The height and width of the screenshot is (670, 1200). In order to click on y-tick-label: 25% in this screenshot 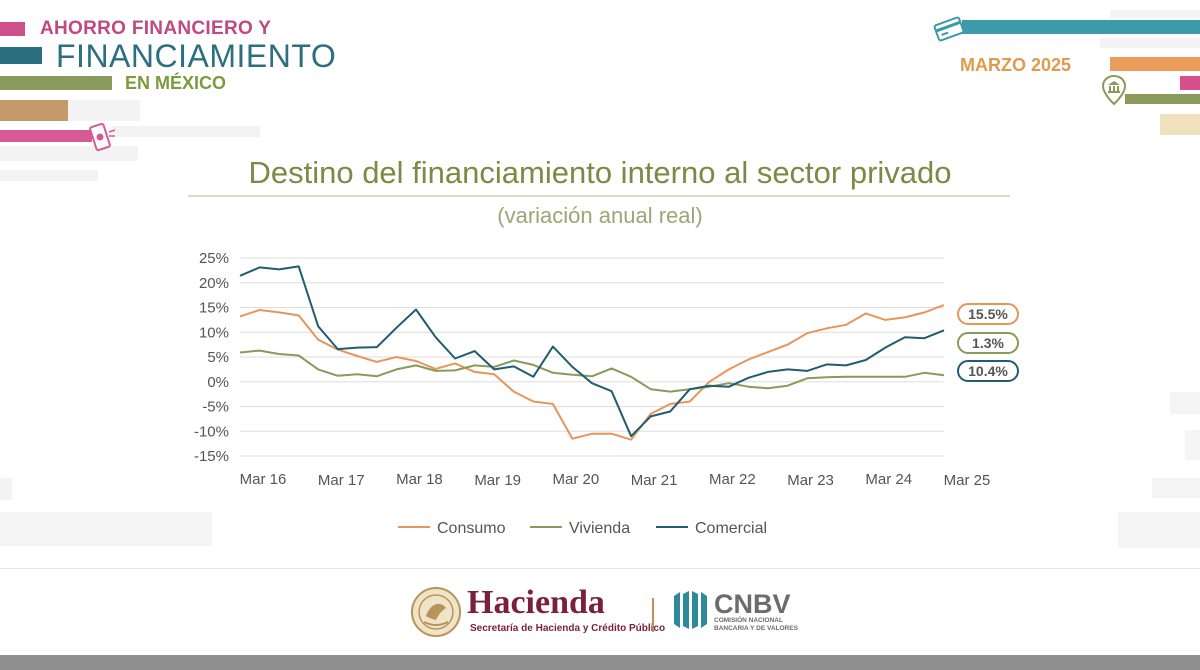, I will do `click(214, 258)`.